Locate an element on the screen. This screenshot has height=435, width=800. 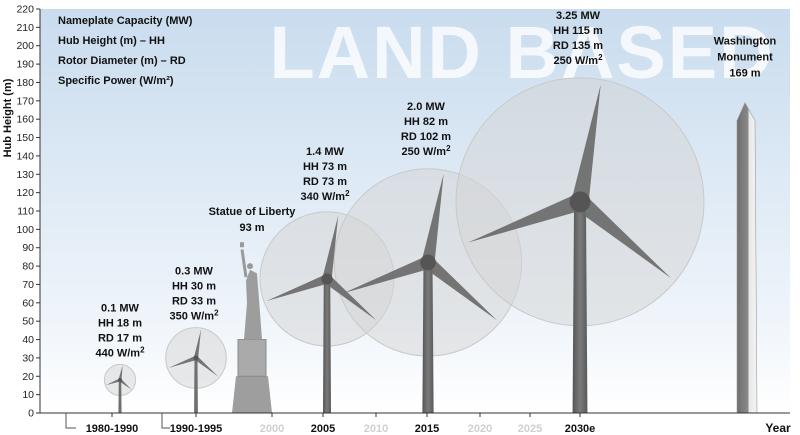
statue-base is located at coordinates (252, 394).